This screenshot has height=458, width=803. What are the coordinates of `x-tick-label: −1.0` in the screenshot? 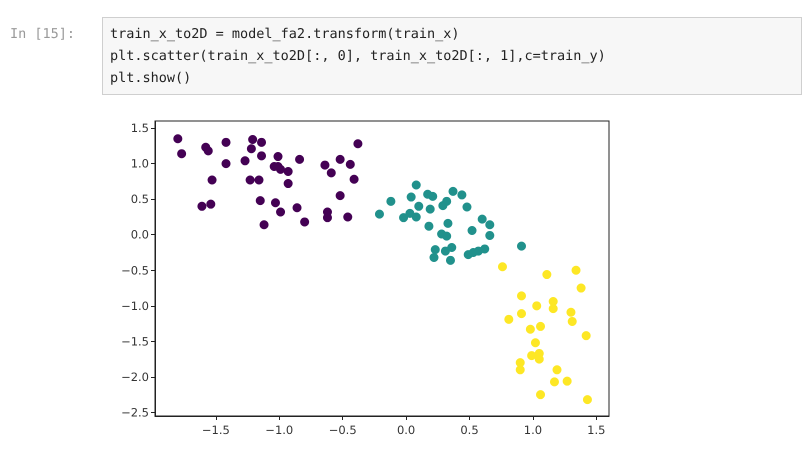 It's located at (279, 430).